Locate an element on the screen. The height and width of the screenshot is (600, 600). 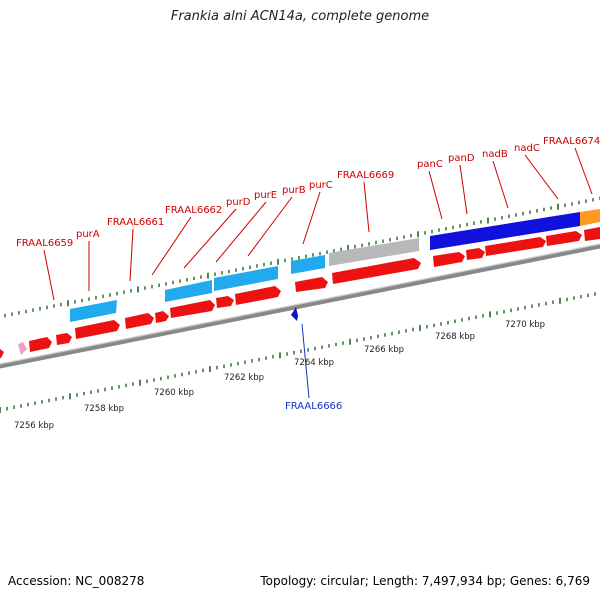
gene-label: purE is located at coordinates (265, 195).